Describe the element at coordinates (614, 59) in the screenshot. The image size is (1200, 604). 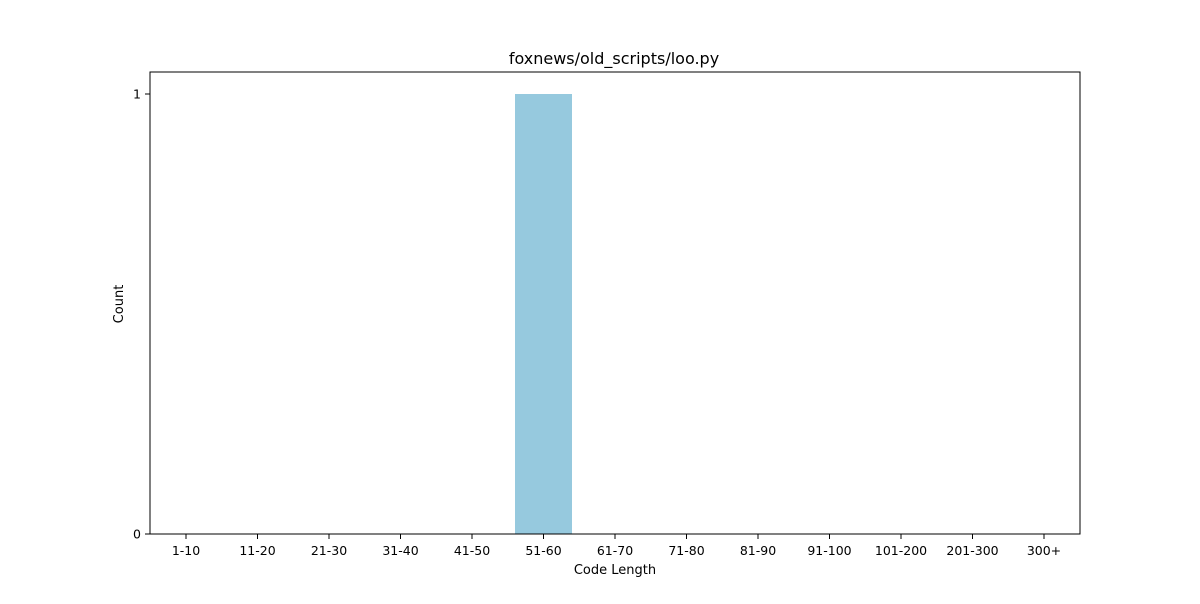
I see `chart-title: foxnews/old_scripts/loo.py` at that location.